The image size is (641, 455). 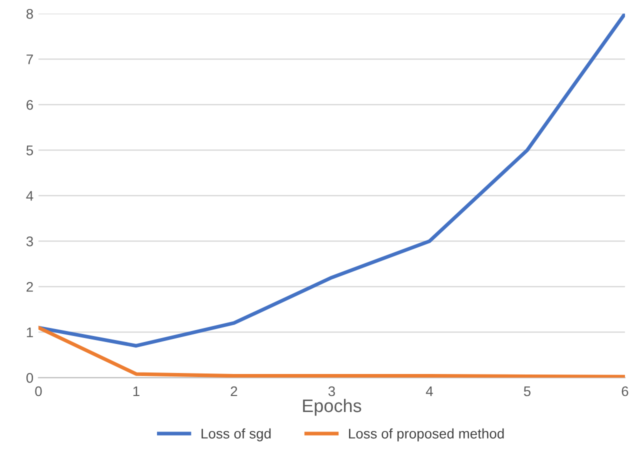 What do you see at coordinates (29, 333) in the screenshot?
I see `y-tick-label: 1` at bounding box center [29, 333].